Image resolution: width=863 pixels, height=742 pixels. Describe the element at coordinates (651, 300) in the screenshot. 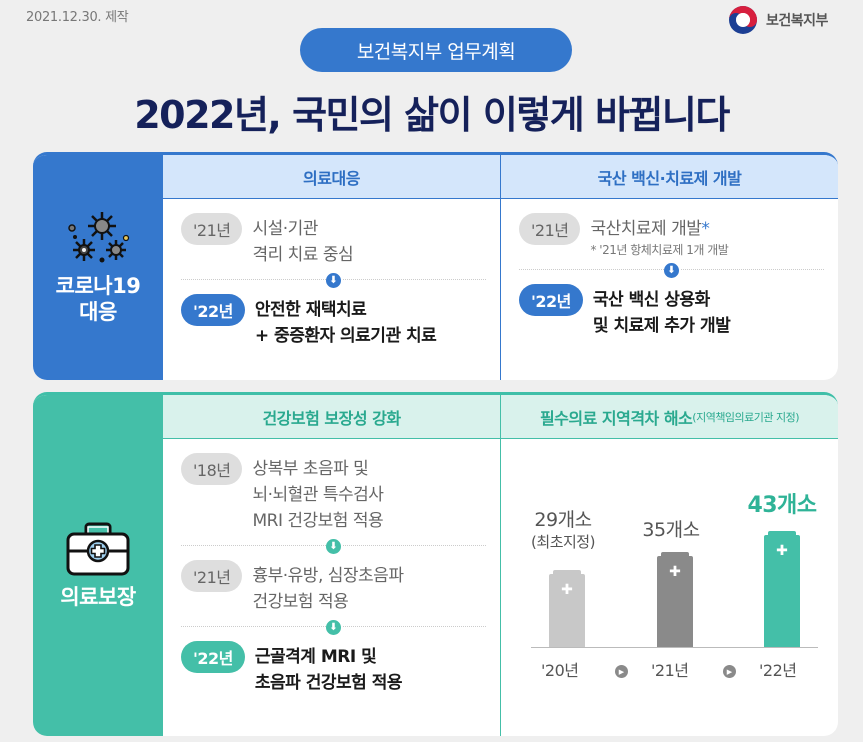

I see `text-line: 국산 백신 상용화` at that location.